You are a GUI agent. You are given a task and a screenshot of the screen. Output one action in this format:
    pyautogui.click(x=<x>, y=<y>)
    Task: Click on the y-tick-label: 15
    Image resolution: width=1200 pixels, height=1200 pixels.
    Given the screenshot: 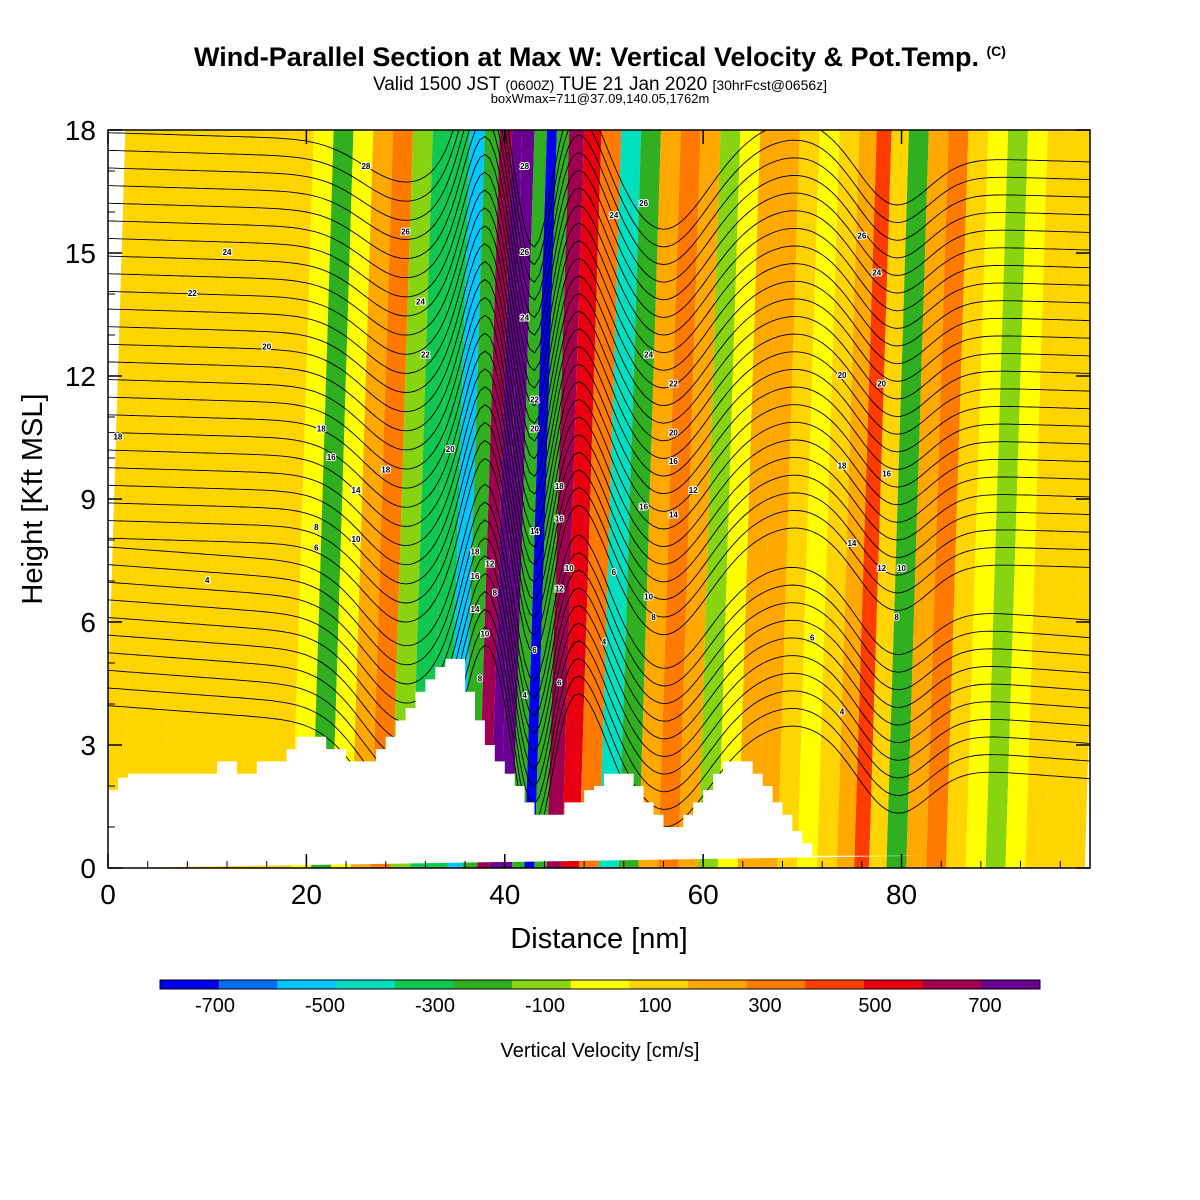 What is the action you would take?
    pyautogui.click(x=80, y=253)
    